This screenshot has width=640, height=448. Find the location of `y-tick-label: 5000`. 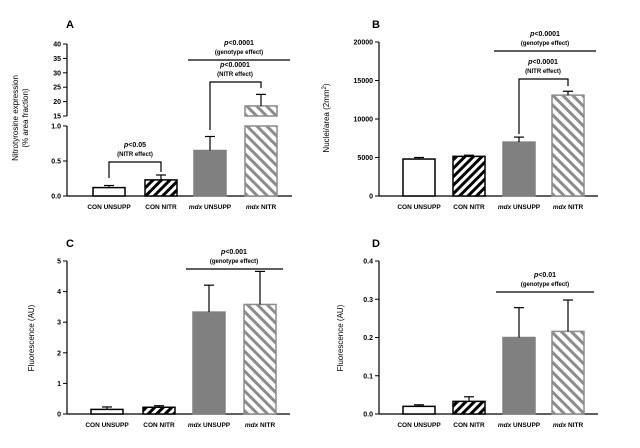

y-tick-label: 5000 is located at coordinates (365, 158).